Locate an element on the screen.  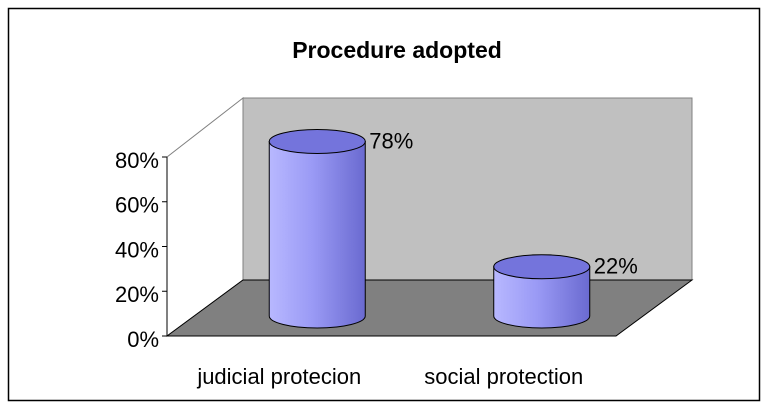
x-tick-label: judicial protecion is located at coordinates (278, 376).